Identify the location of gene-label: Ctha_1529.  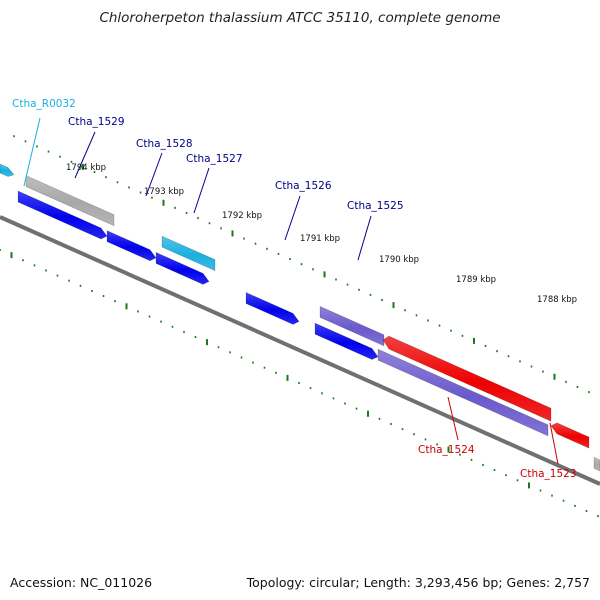
(96, 122).